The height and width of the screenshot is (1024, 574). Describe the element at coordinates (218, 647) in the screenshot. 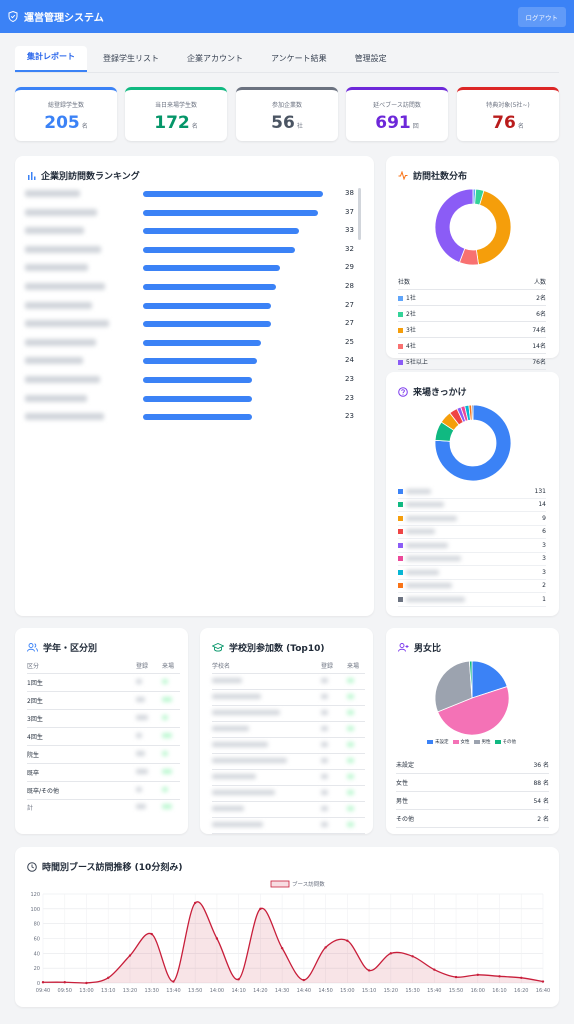

I see `graduation-cap-icon` at that location.